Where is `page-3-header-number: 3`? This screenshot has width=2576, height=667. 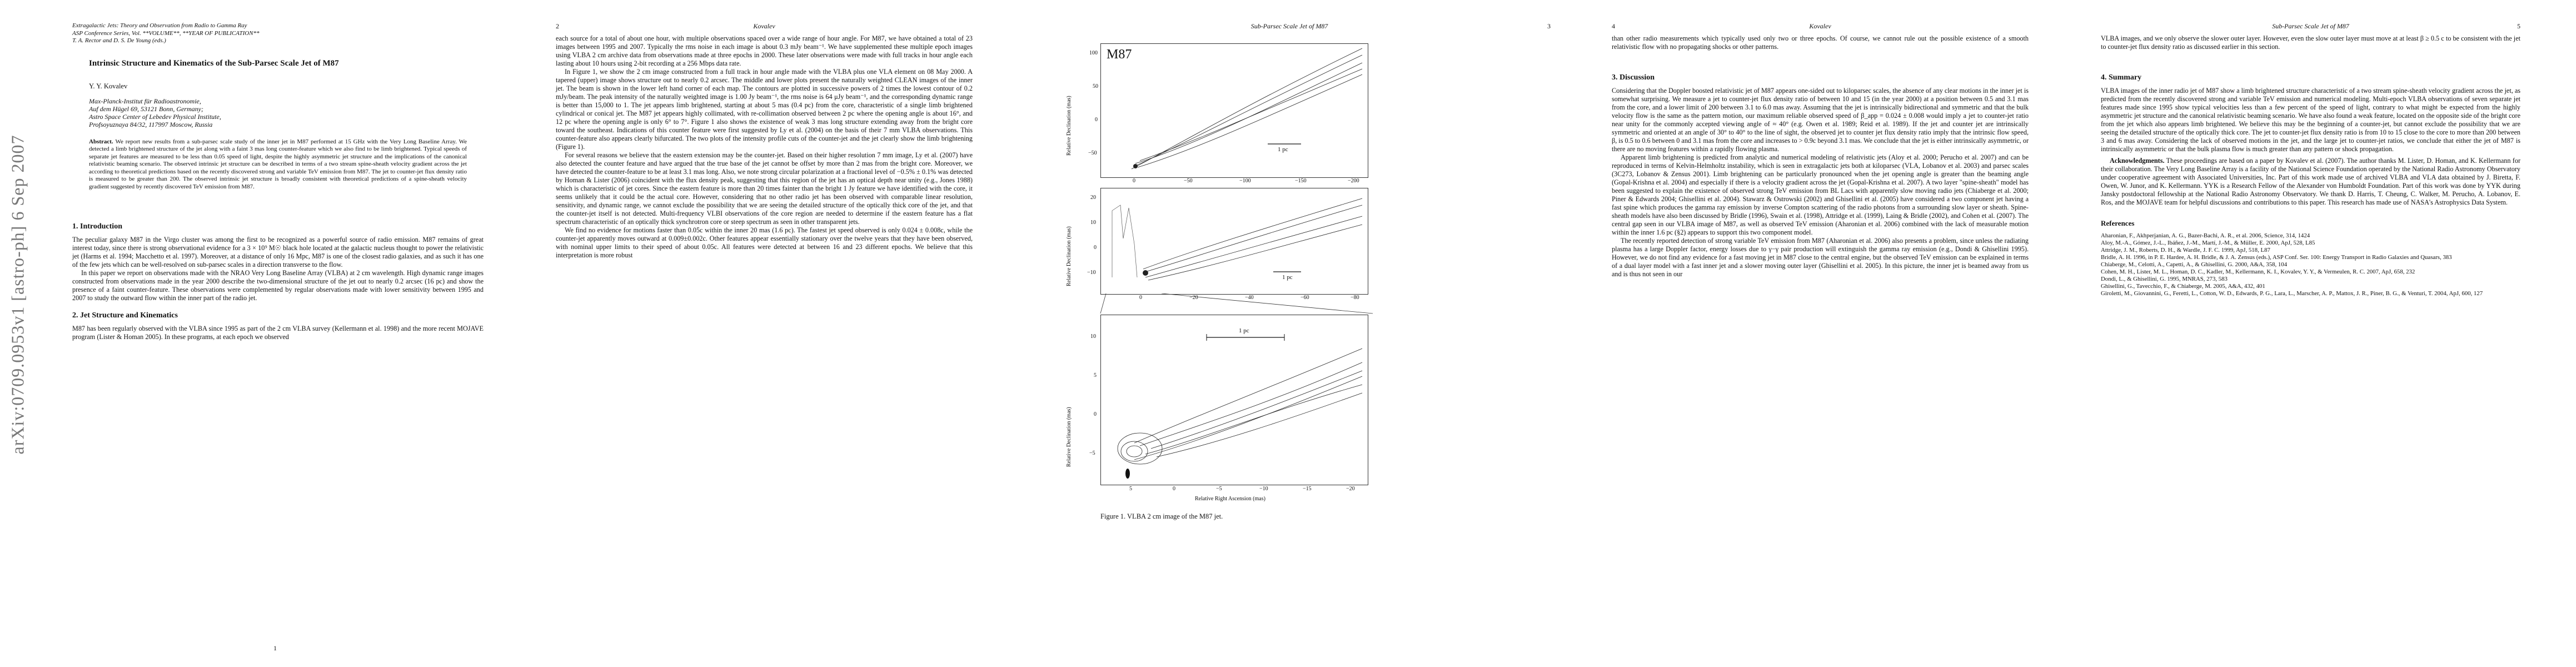
page-3-header-number: 3 is located at coordinates (1549, 26).